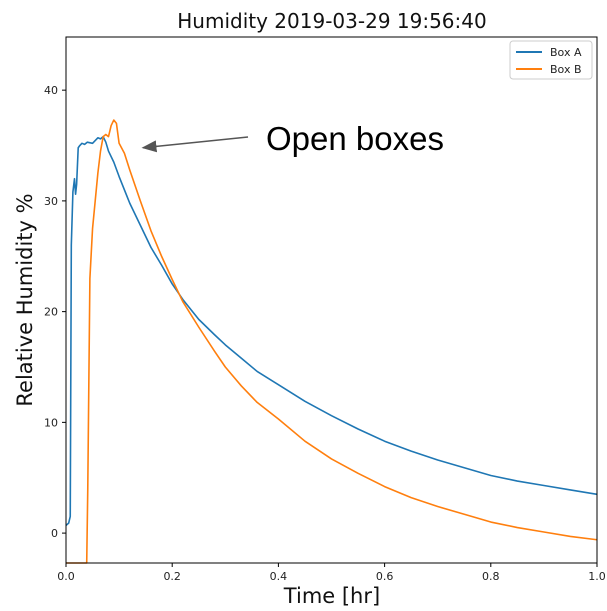  What do you see at coordinates (331, 573) in the screenshot?
I see `x-axis: 0.0 0.2 0.4 0.6 0.8 1.0` at bounding box center [331, 573].